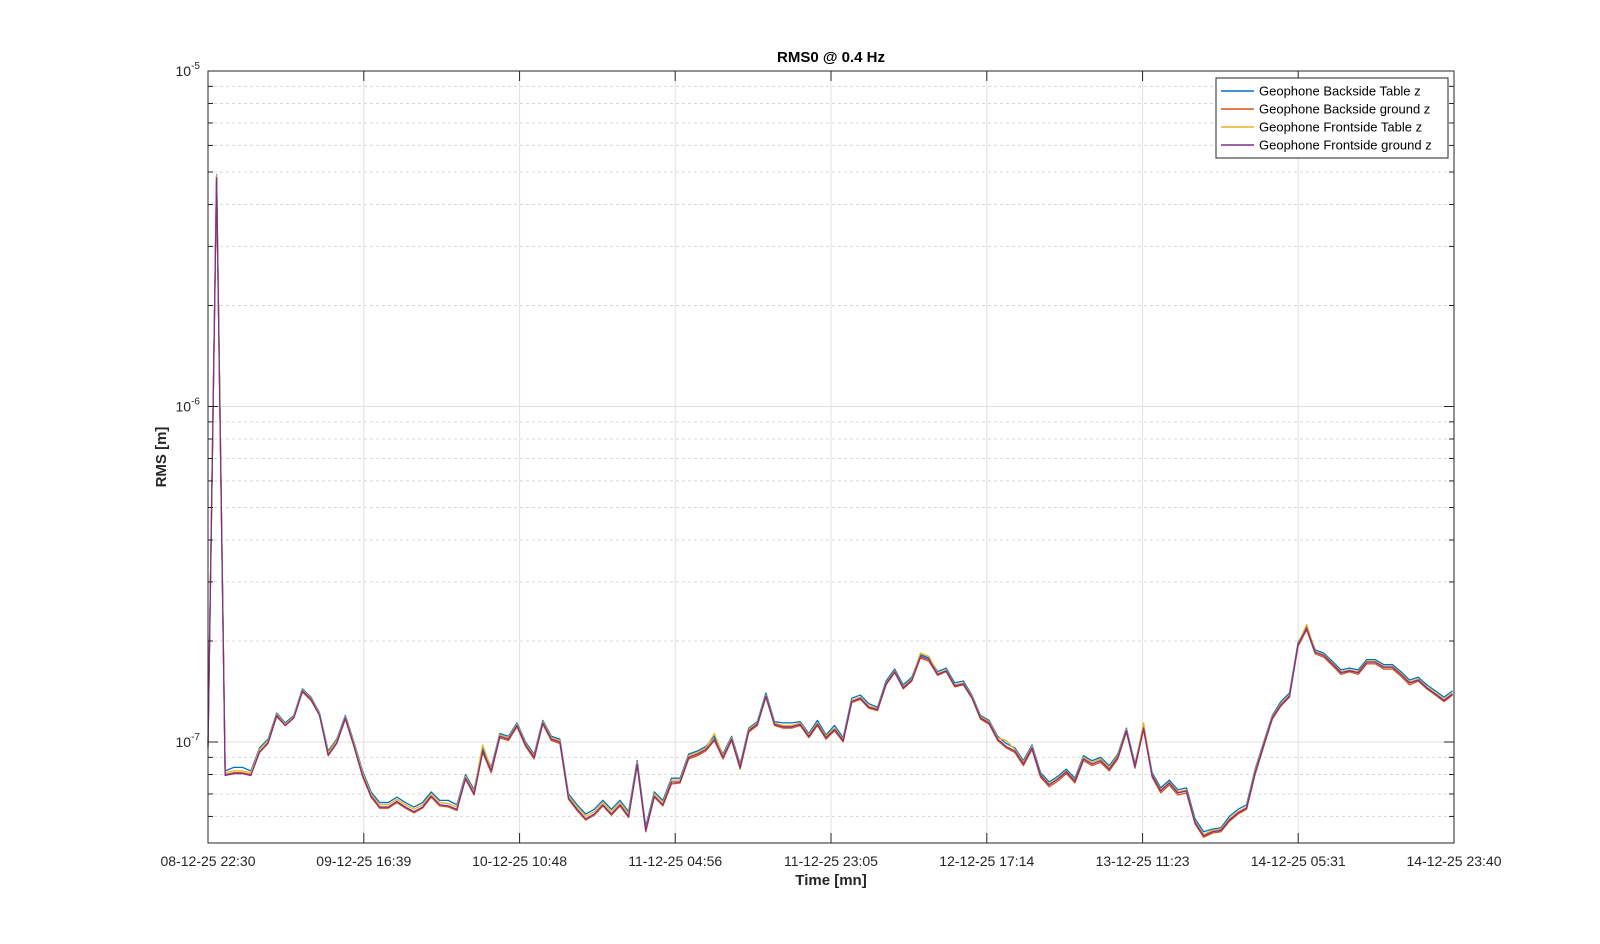 This screenshot has height=944, width=1600. I want to click on legend-entry: Geophone Backside ground z, so click(1344, 109).